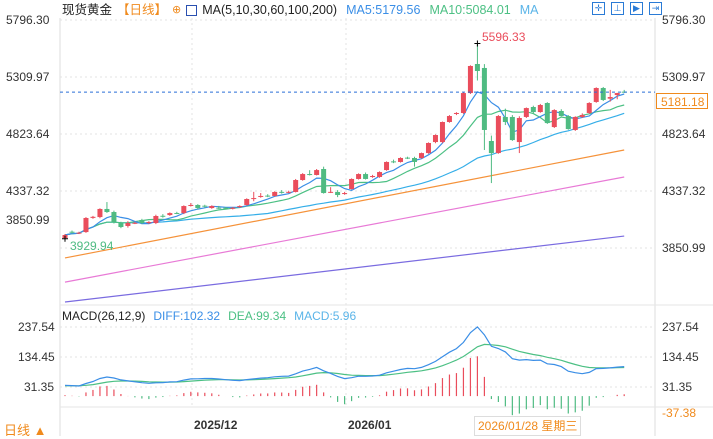  I want to click on left-macd-label: 31.35, so click(39, 387).